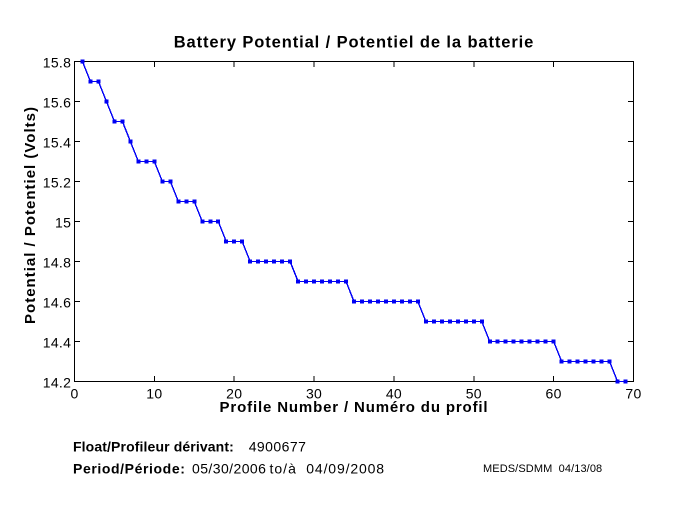 The image size is (680, 505). I want to click on svg-text: 20, so click(234, 393).